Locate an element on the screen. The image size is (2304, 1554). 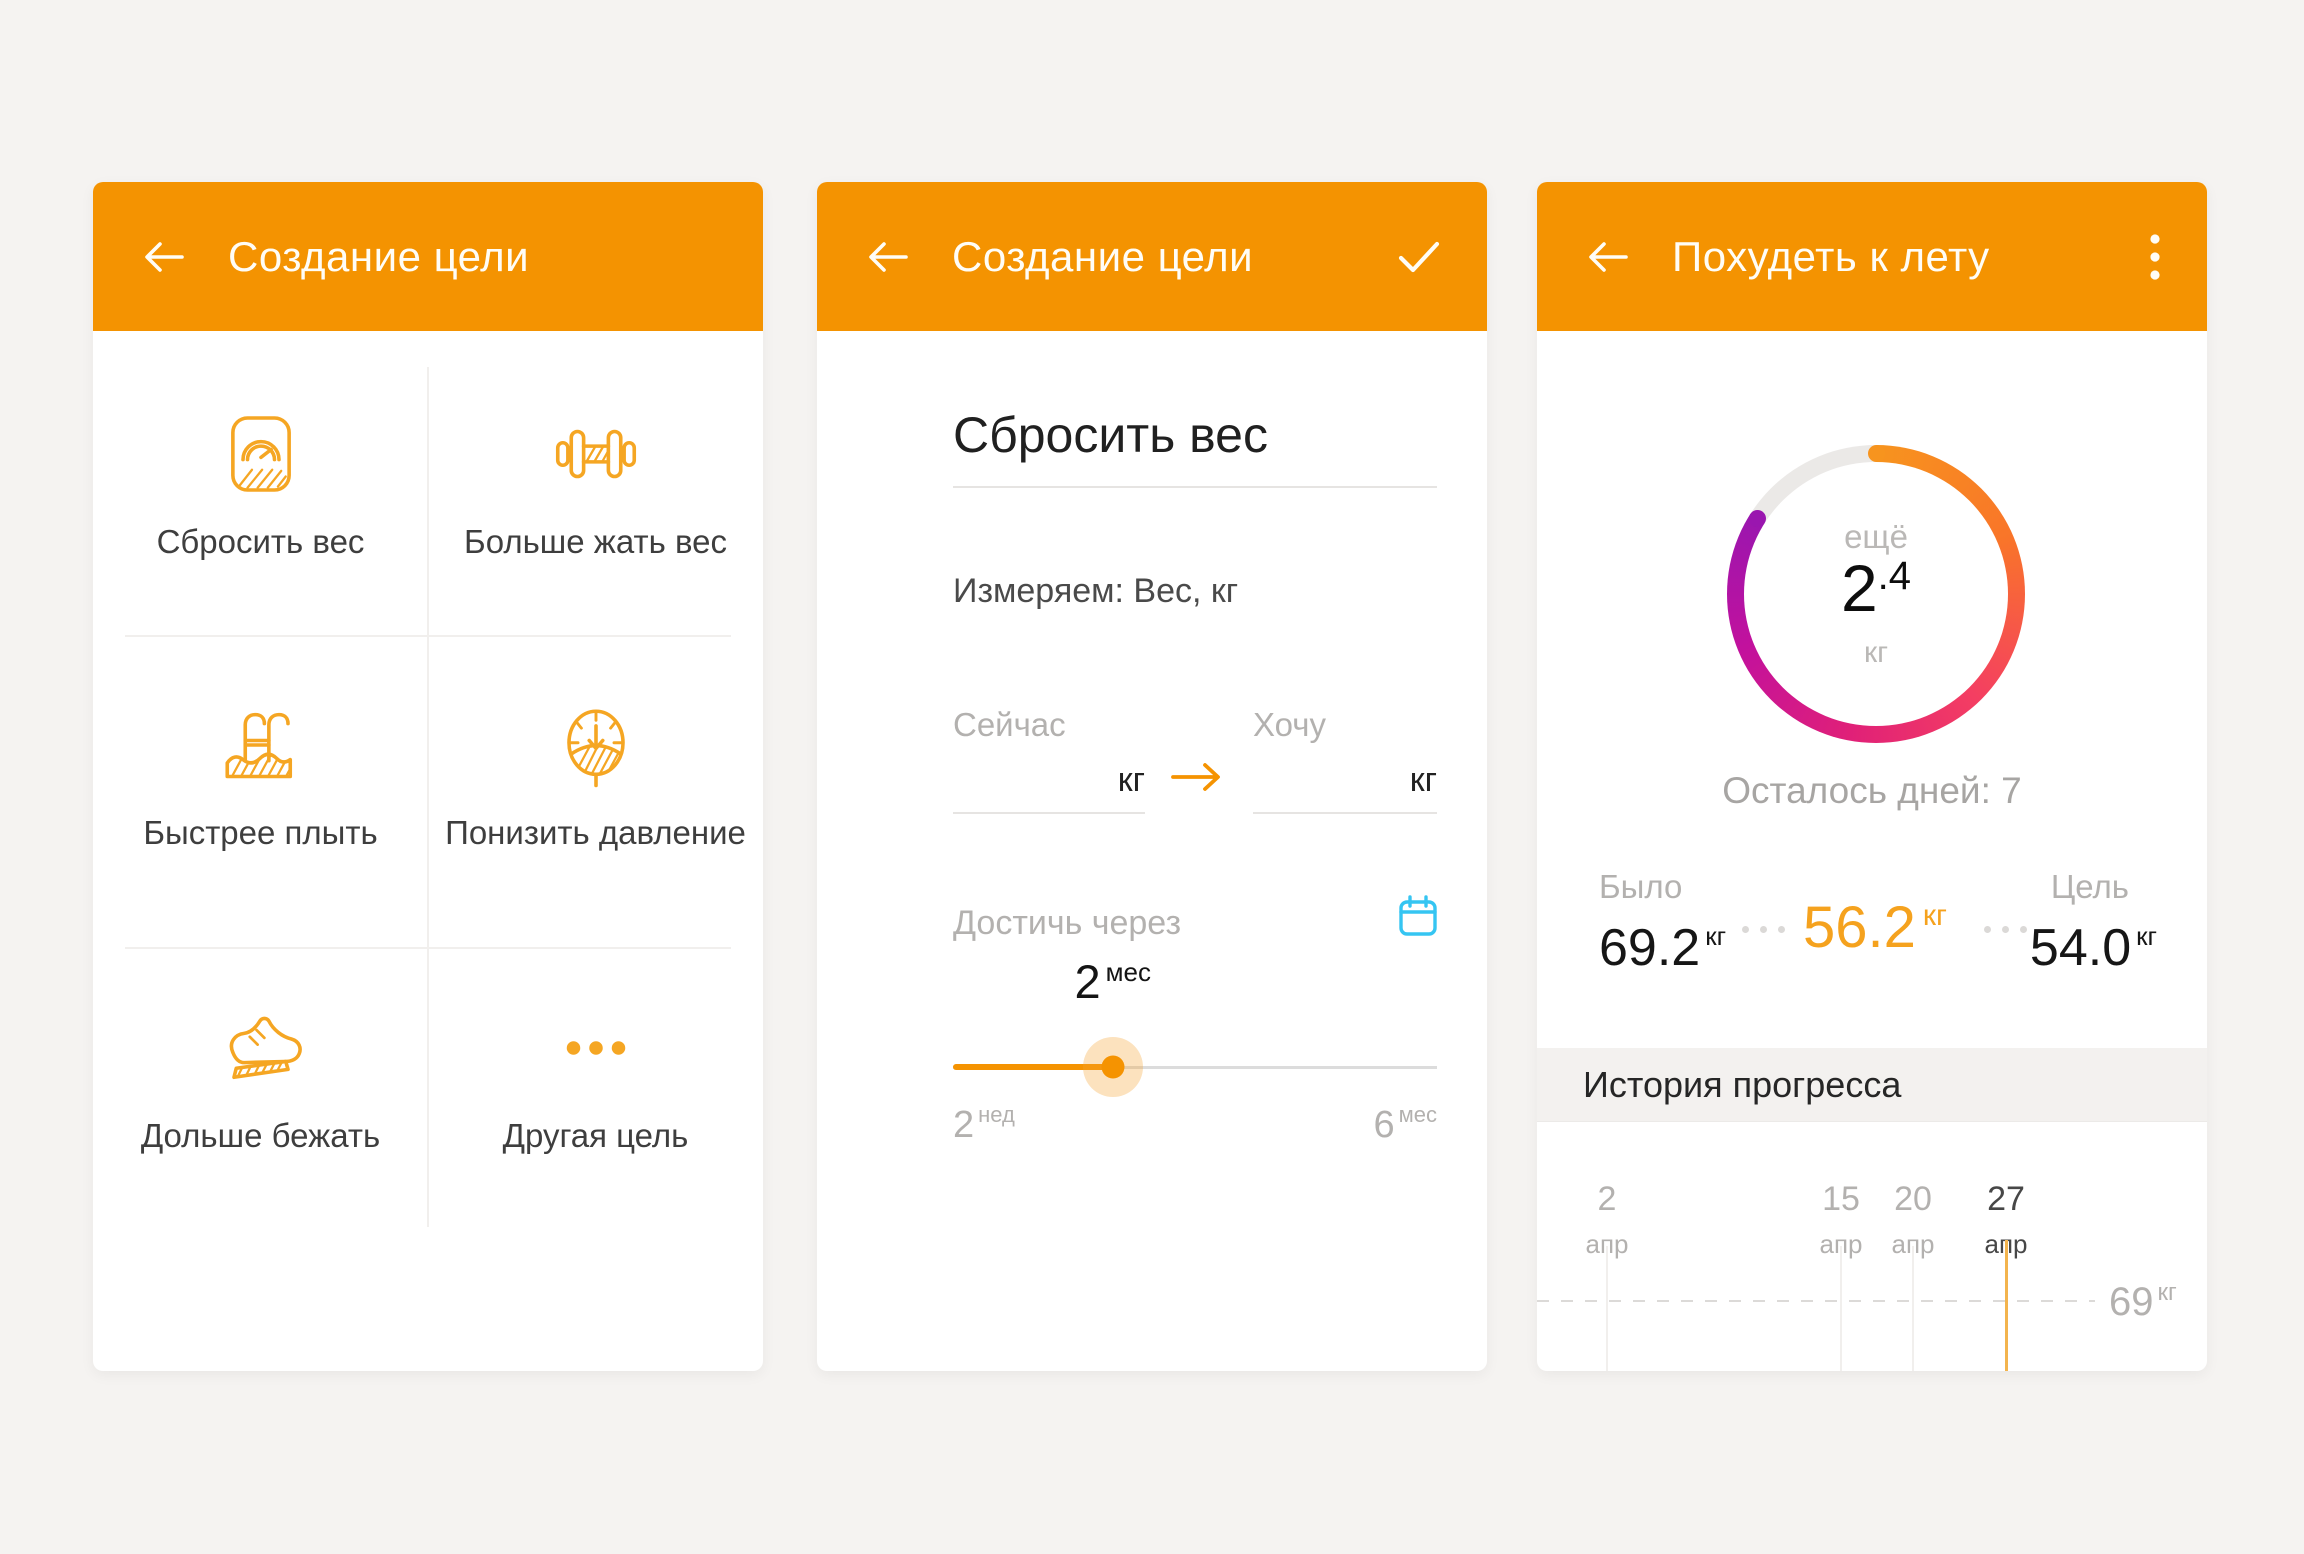
running-shoe-icon is located at coordinates (261, 1048).